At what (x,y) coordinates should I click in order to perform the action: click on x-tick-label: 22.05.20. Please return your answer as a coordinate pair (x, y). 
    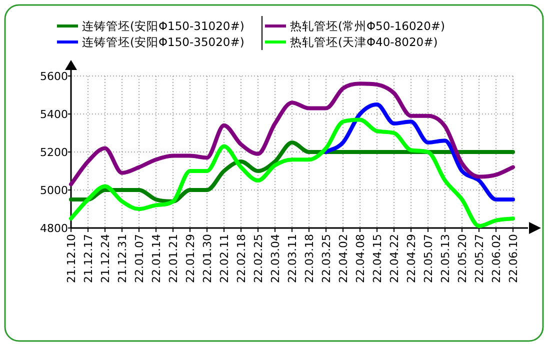
    Looking at the image, I should click on (462, 258).